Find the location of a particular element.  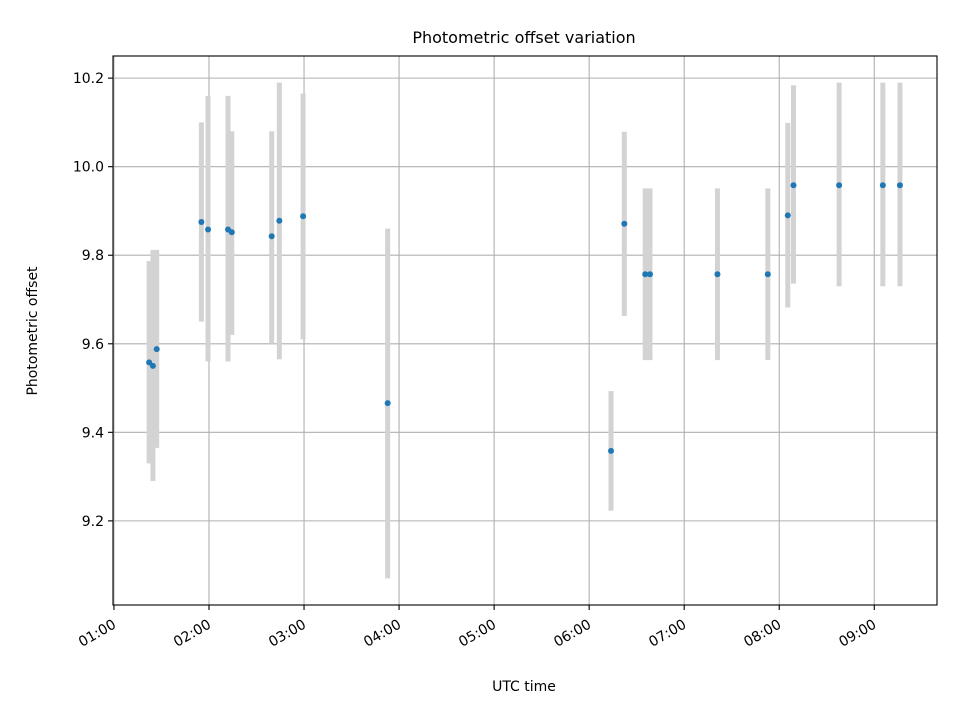

y-tick-label: 9.4 is located at coordinates (93, 433).